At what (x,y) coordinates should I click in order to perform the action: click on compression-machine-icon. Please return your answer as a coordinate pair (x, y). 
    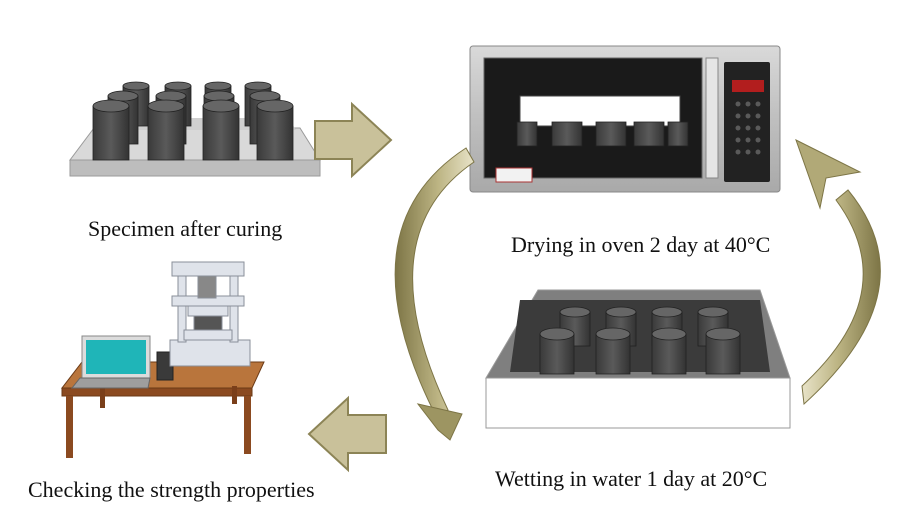
    Looking at the image, I should click on (210, 314).